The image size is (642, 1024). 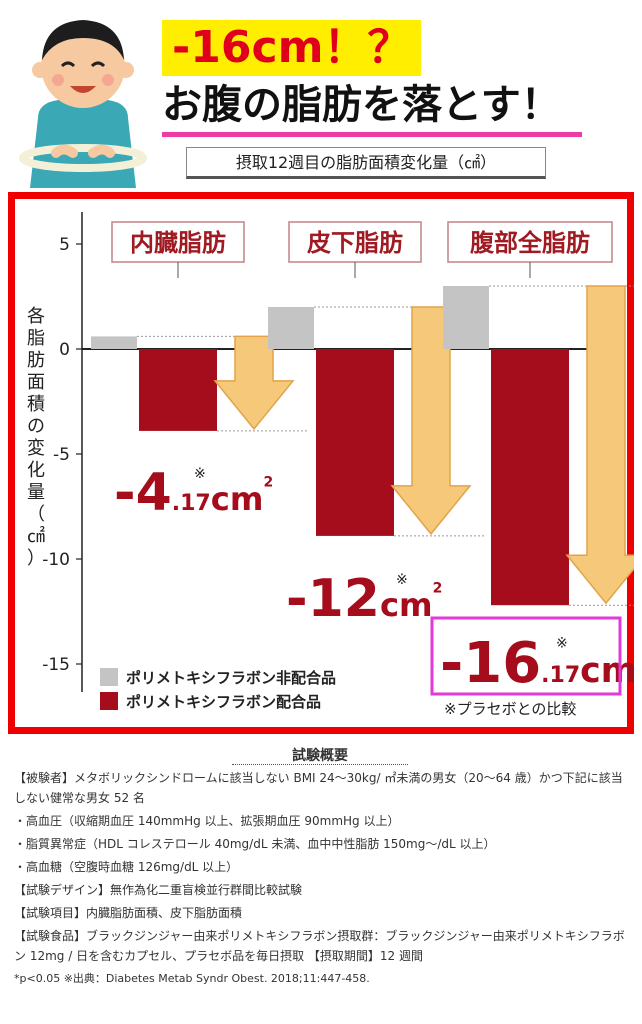 I want to click on summary-paragraph: 【試験項目】内臓脂肪面積、皮下脂肪面積, so click(x=128, y=913).